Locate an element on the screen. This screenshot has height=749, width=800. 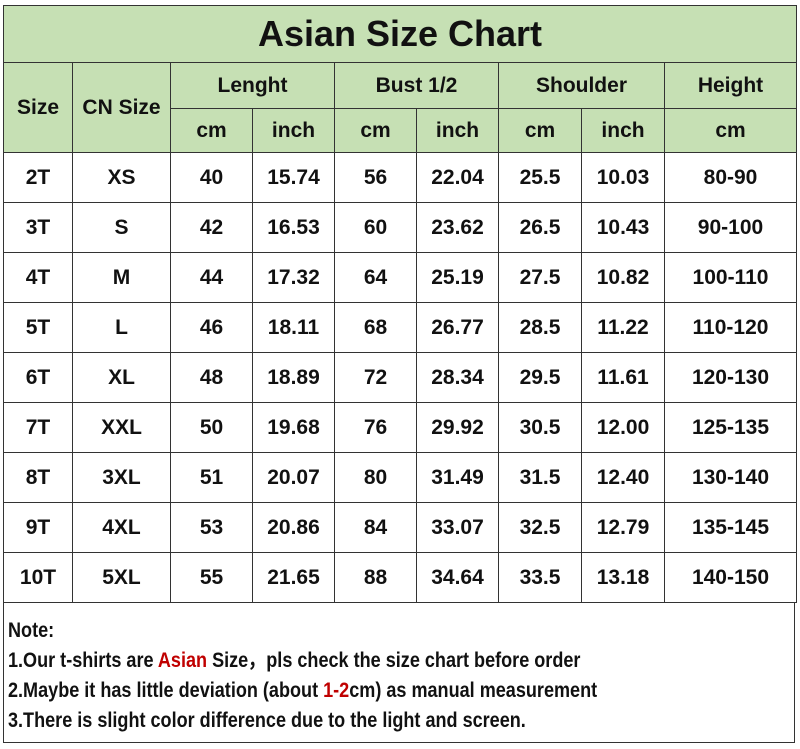
table-cell: 18.89 is located at coordinates (293, 377).